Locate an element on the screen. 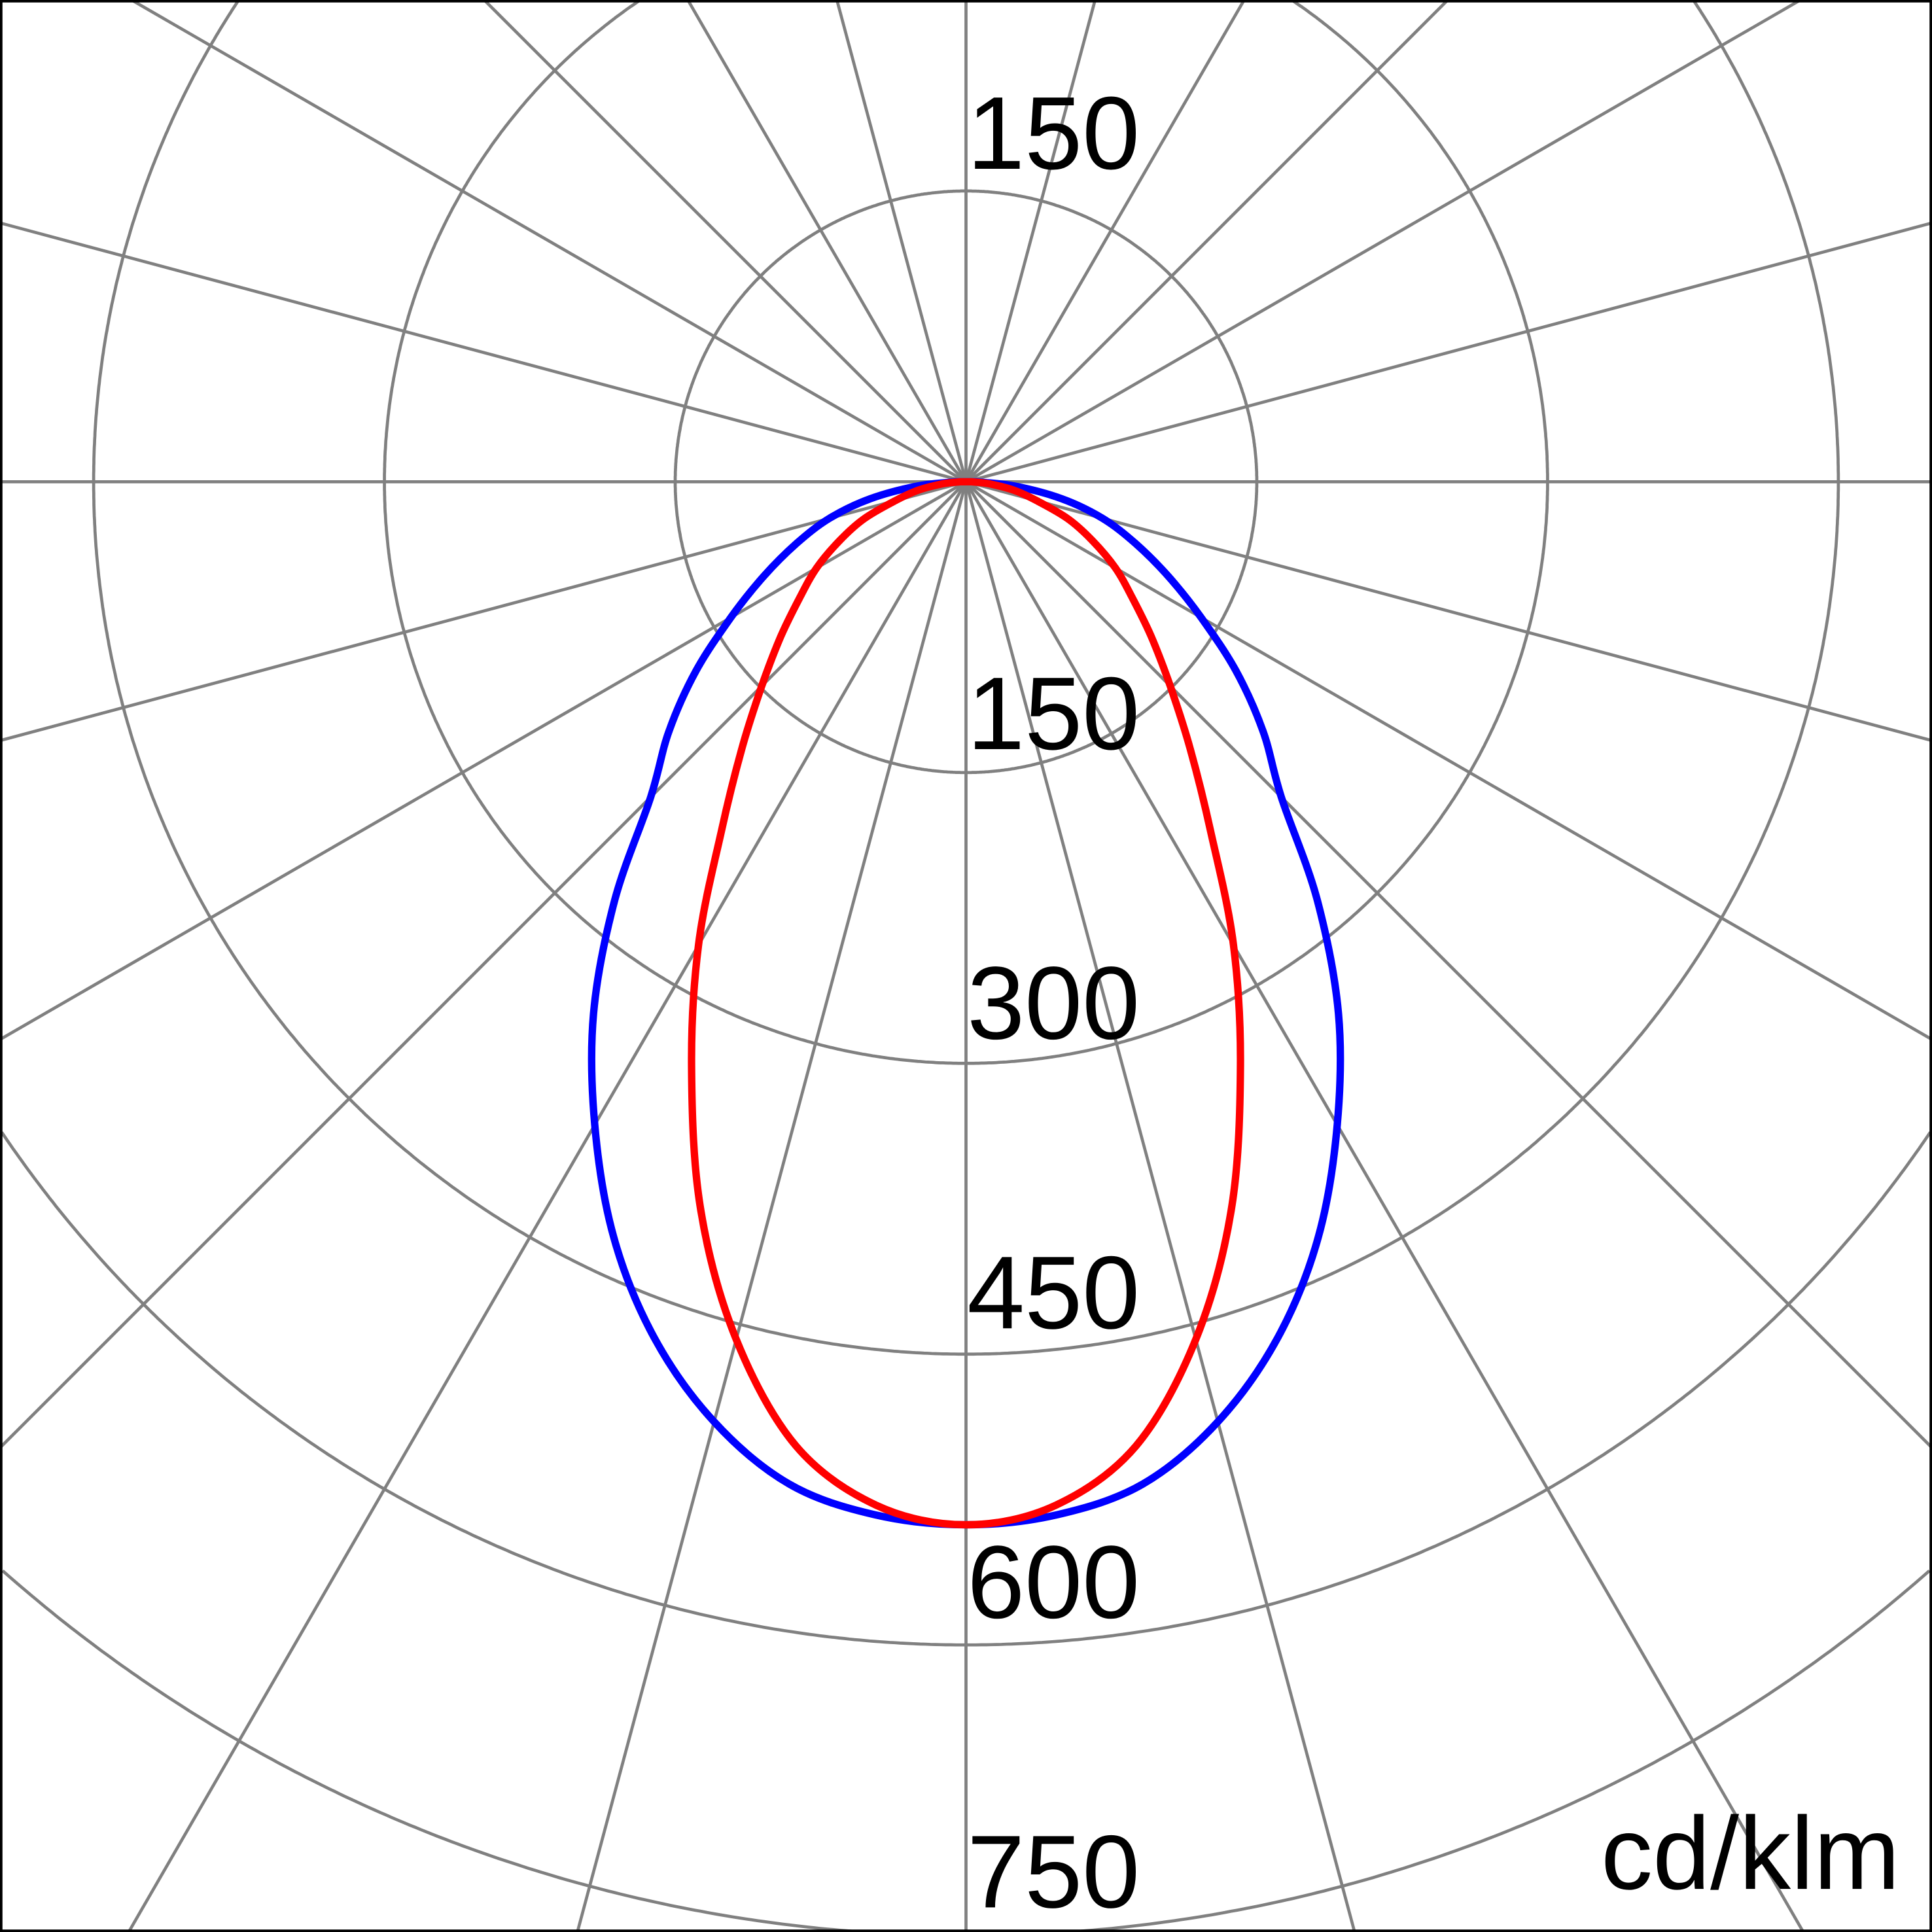 Image resolution: width=1932 pixels, height=1932 pixels. radial-label-450: 450 is located at coordinates (1053, 1292).